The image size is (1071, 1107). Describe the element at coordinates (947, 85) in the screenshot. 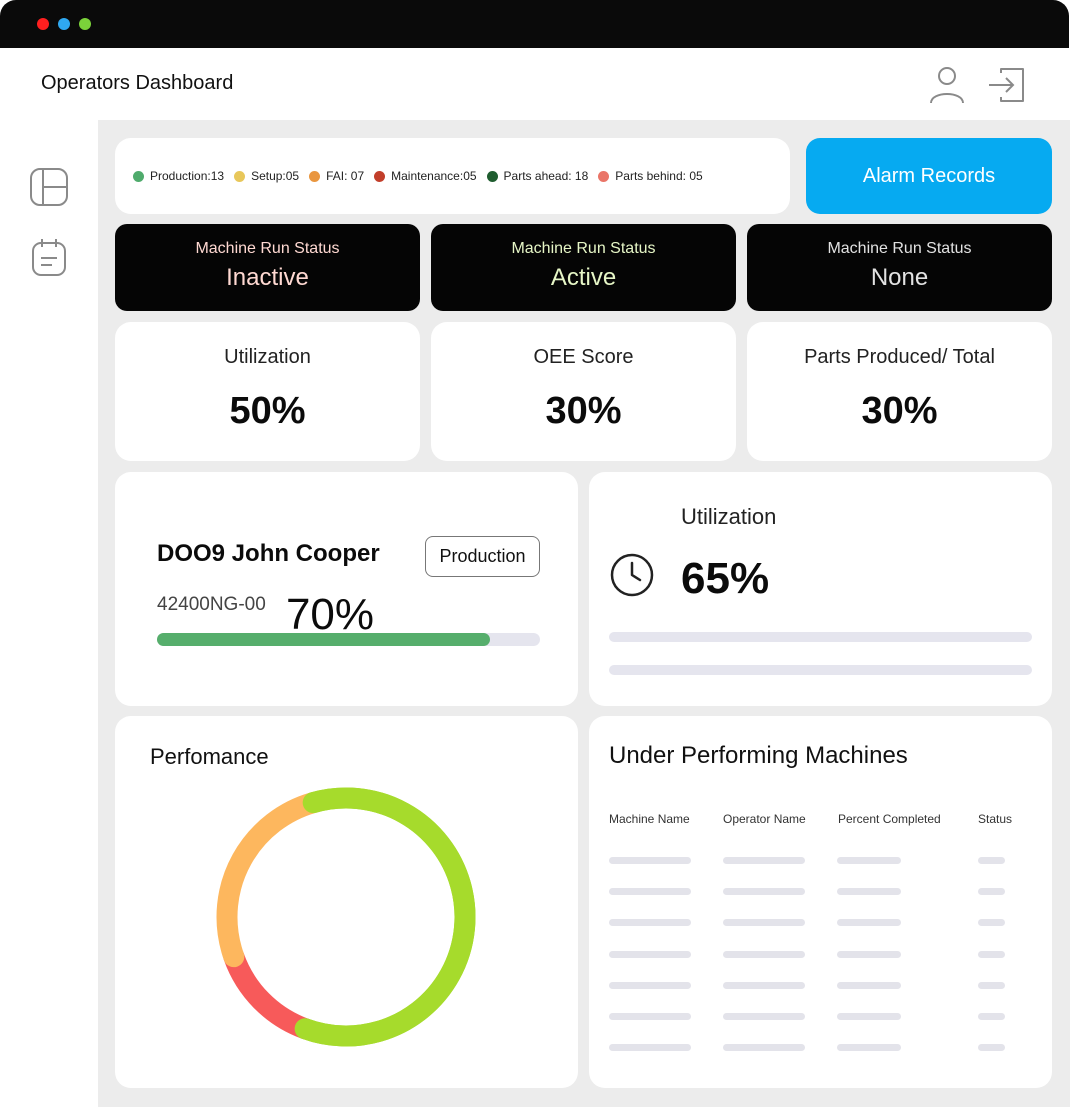

I see `user-icon` at that location.